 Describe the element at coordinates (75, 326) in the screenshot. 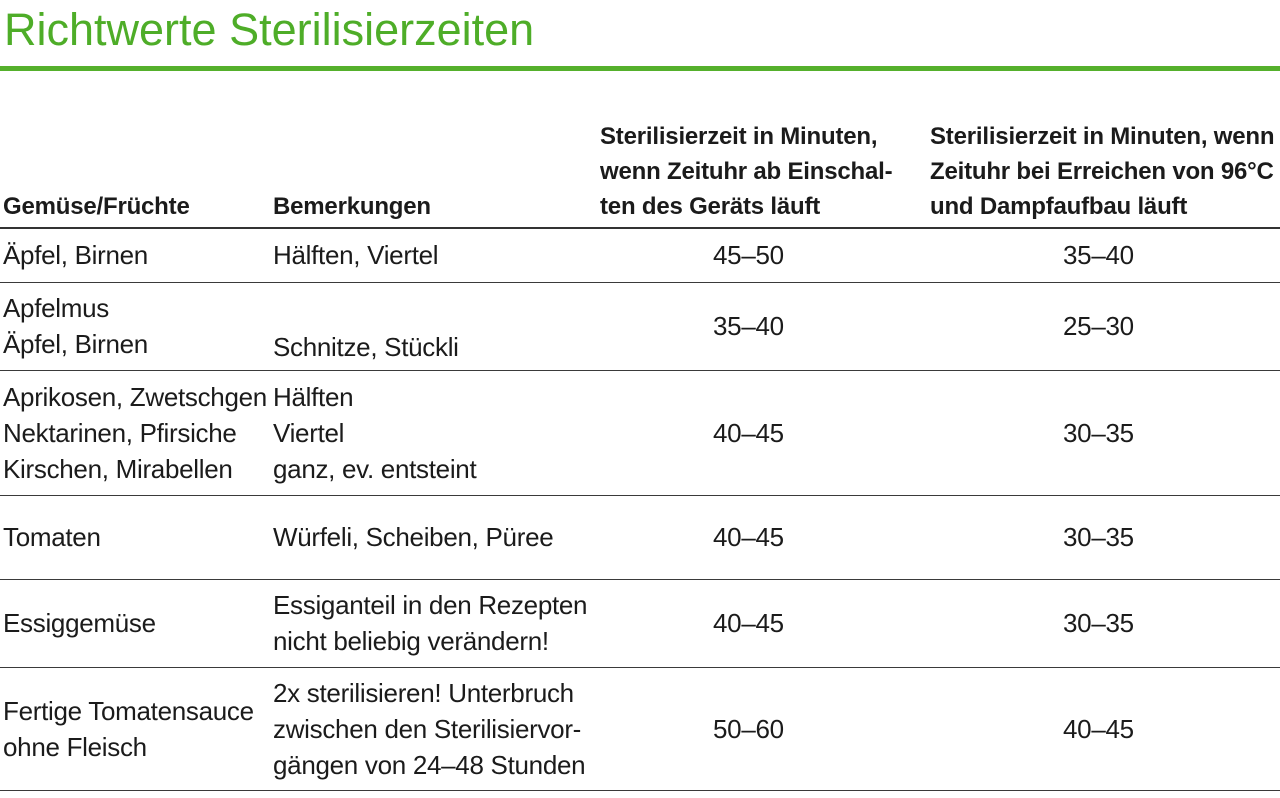

I see `cell-gemuese: Apfelmus Äpfel, Birnen` at that location.